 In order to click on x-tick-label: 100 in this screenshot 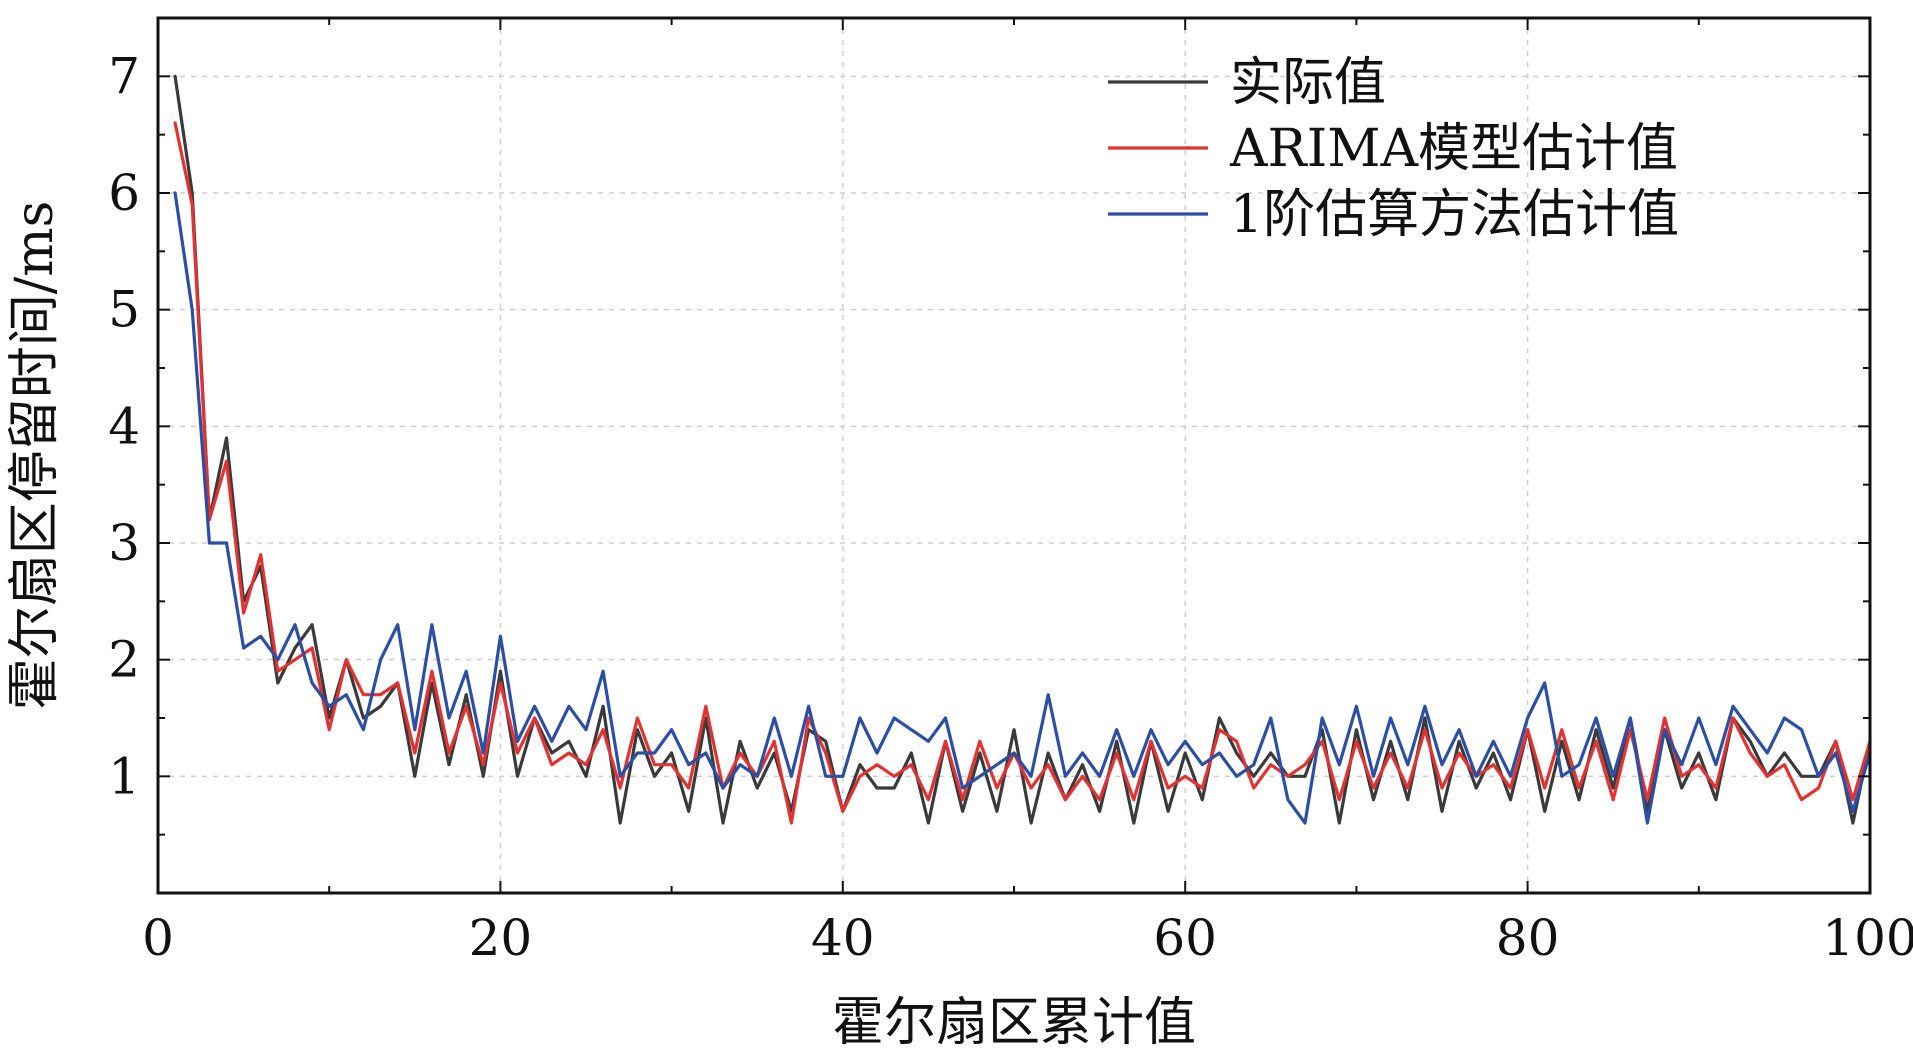, I will do `click(1867, 938)`.